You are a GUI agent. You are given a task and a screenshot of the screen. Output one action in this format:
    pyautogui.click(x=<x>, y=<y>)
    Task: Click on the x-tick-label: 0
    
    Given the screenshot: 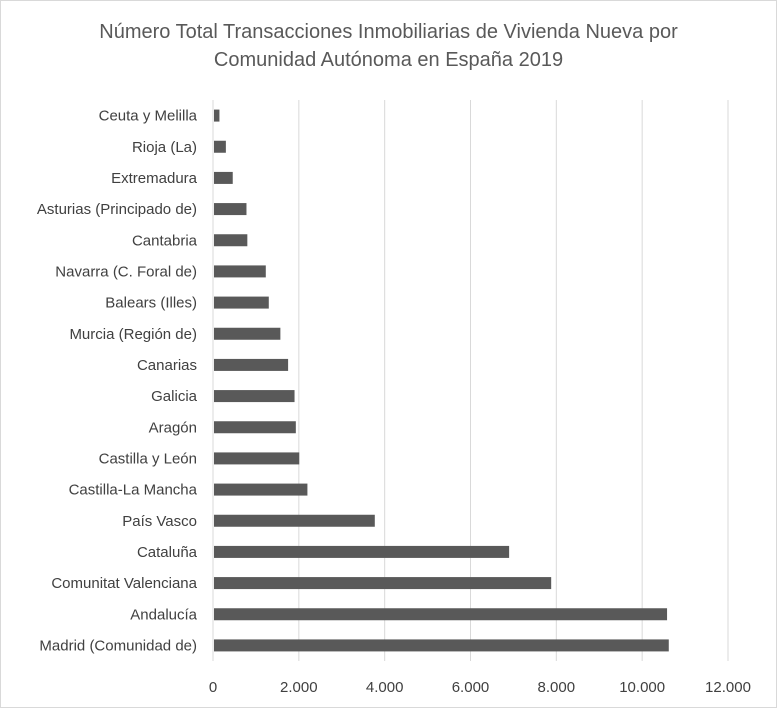 What is the action you would take?
    pyautogui.click(x=213, y=687)
    